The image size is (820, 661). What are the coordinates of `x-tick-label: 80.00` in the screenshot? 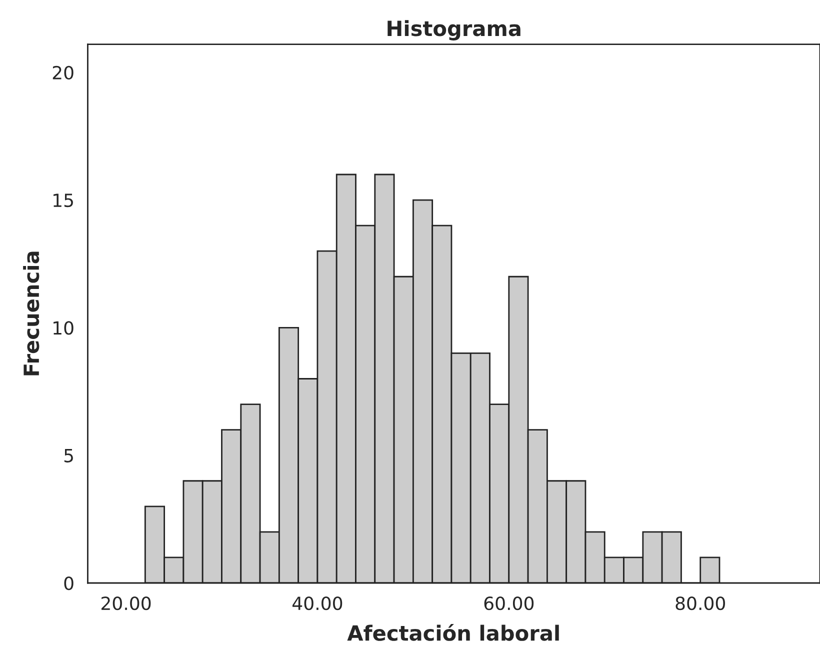 It's located at (700, 603).